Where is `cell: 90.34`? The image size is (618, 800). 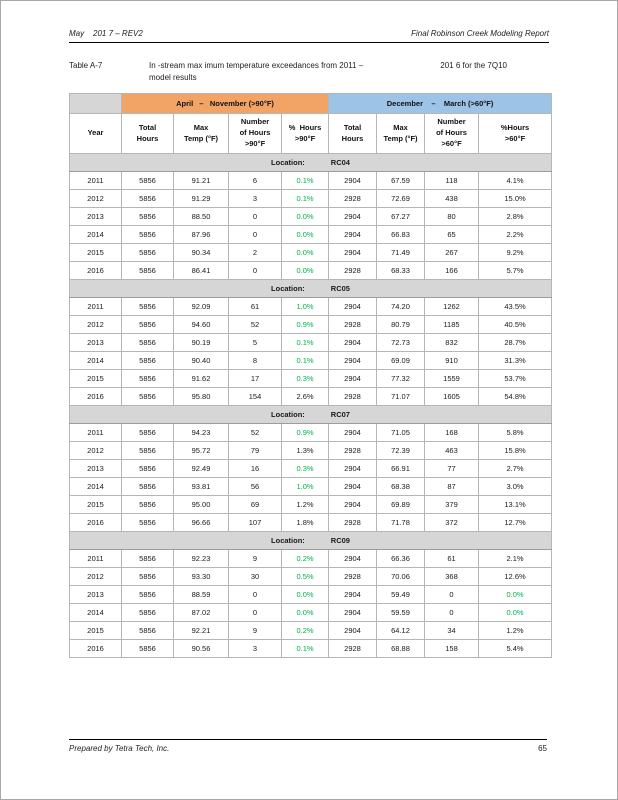
cell: 90.34 is located at coordinates (201, 252).